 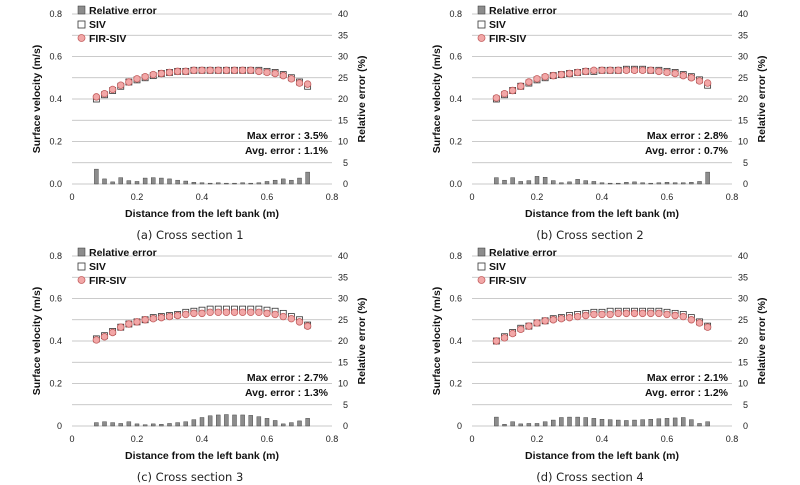 What do you see at coordinates (123, 253) in the screenshot?
I see `legend-label: Relative error` at bounding box center [123, 253].